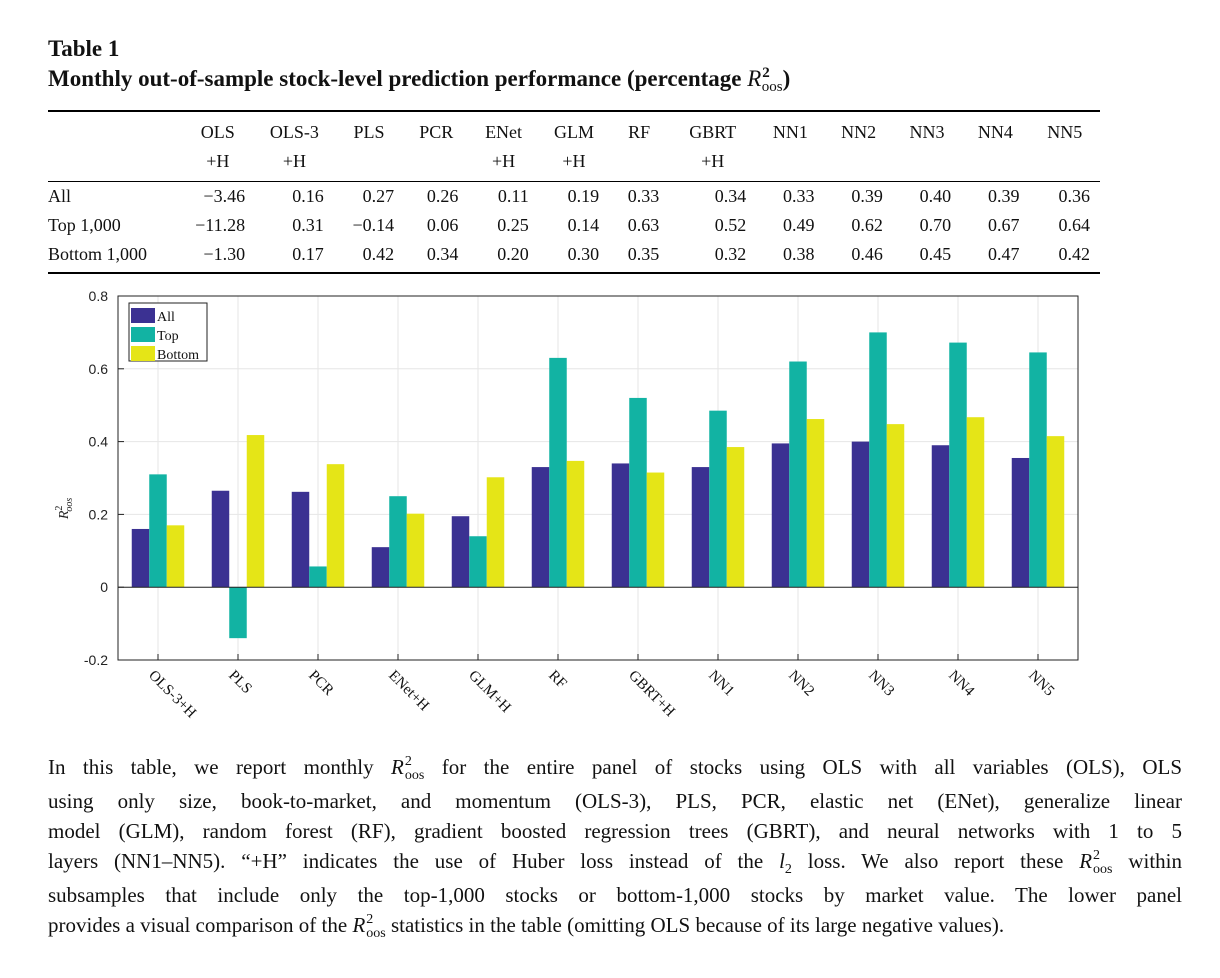  I want to click on table-title-close: ), so click(786, 78).